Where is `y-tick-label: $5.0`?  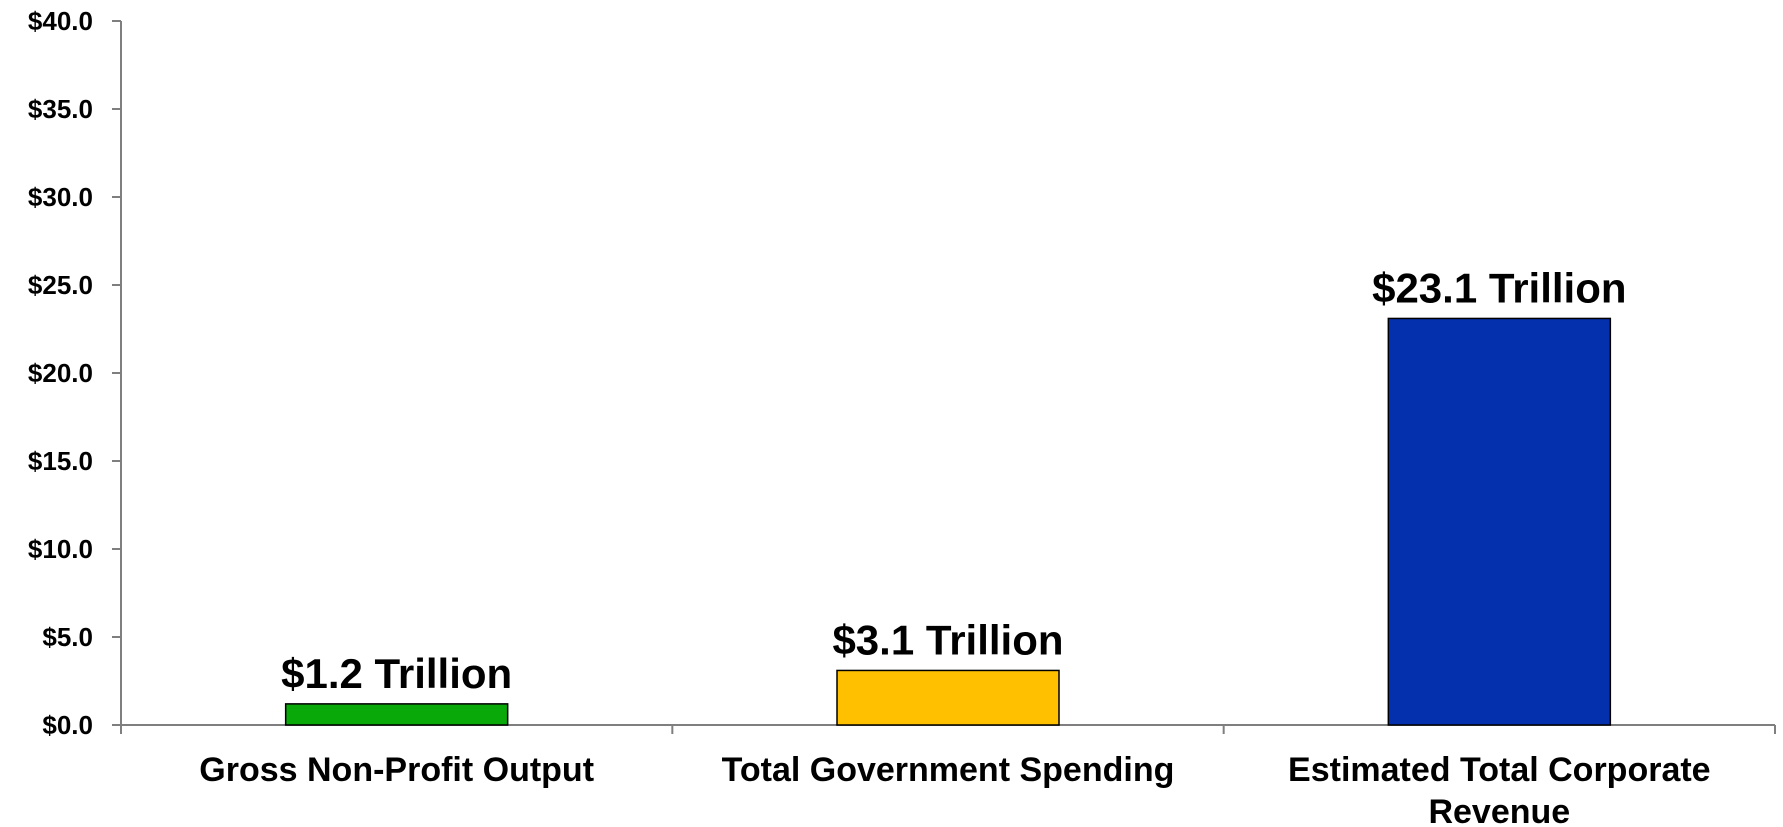
y-tick-label: $5.0 is located at coordinates (67, 637).